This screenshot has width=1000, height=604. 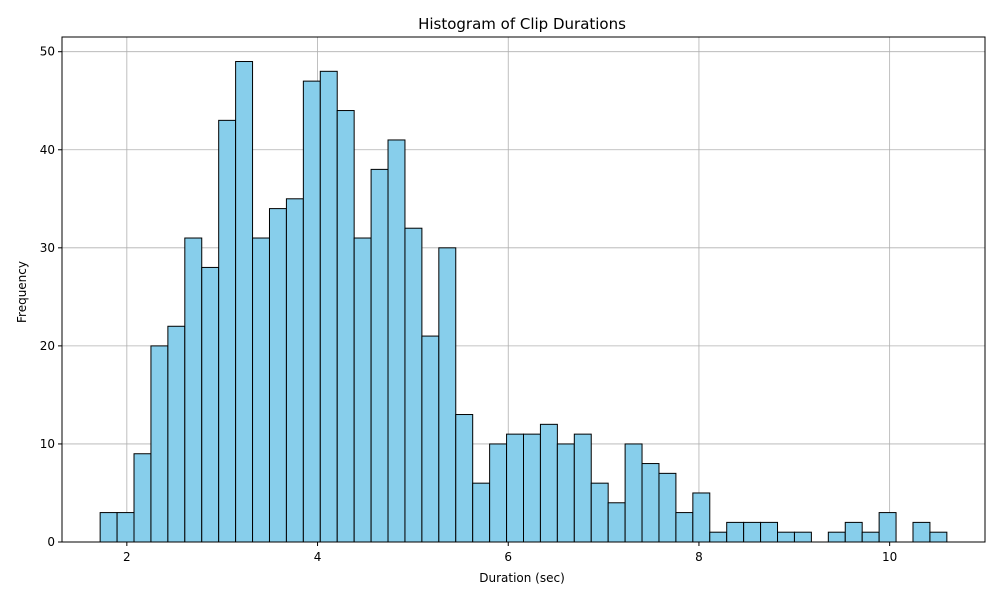 I want to click on x-tick-label: 8, so click(x=699, y=557).